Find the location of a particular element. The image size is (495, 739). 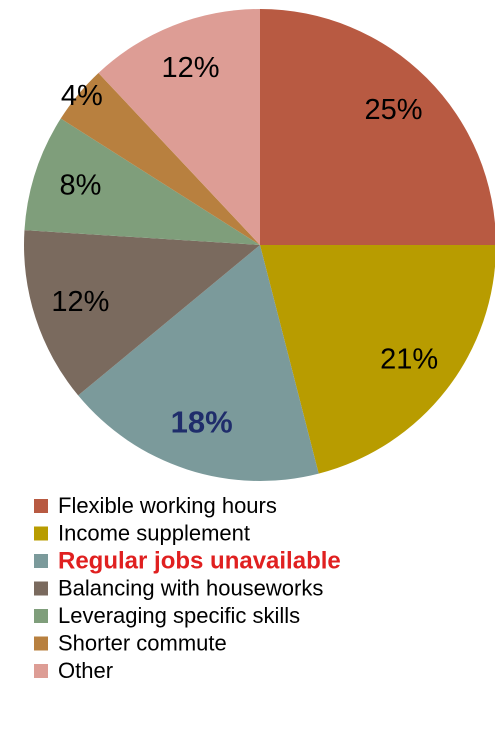

legend-label: Regular jobs unavailable is located at coordinates (199, 560).